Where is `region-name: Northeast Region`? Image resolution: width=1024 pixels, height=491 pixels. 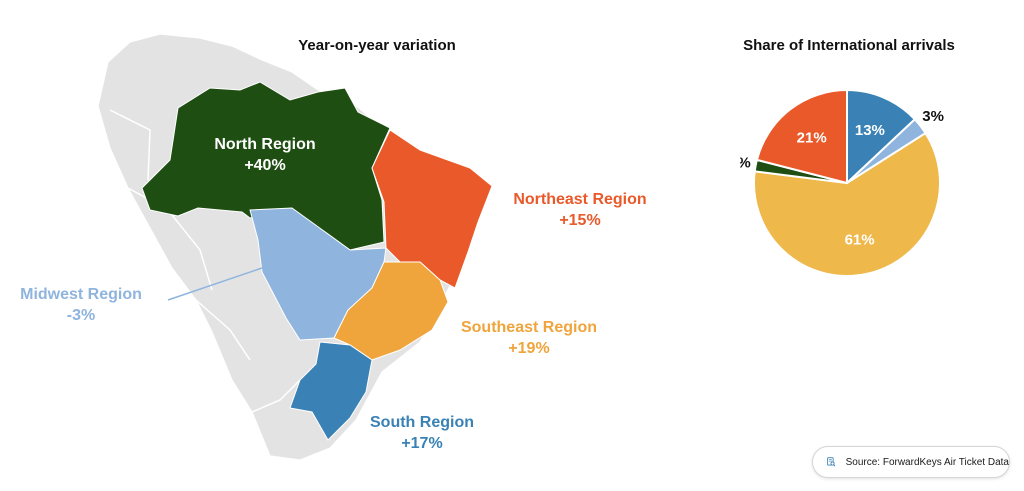
region-name: Northeast Region is located at coordinates (580, 199).